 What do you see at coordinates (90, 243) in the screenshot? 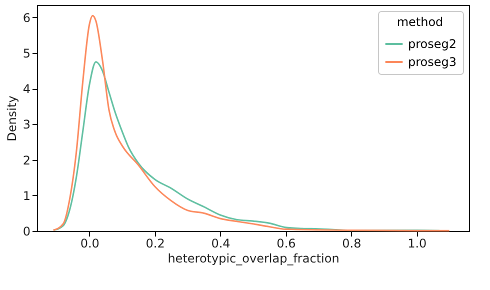
I see `x-tick-label: 0.0` at bounding box center [90, 243].